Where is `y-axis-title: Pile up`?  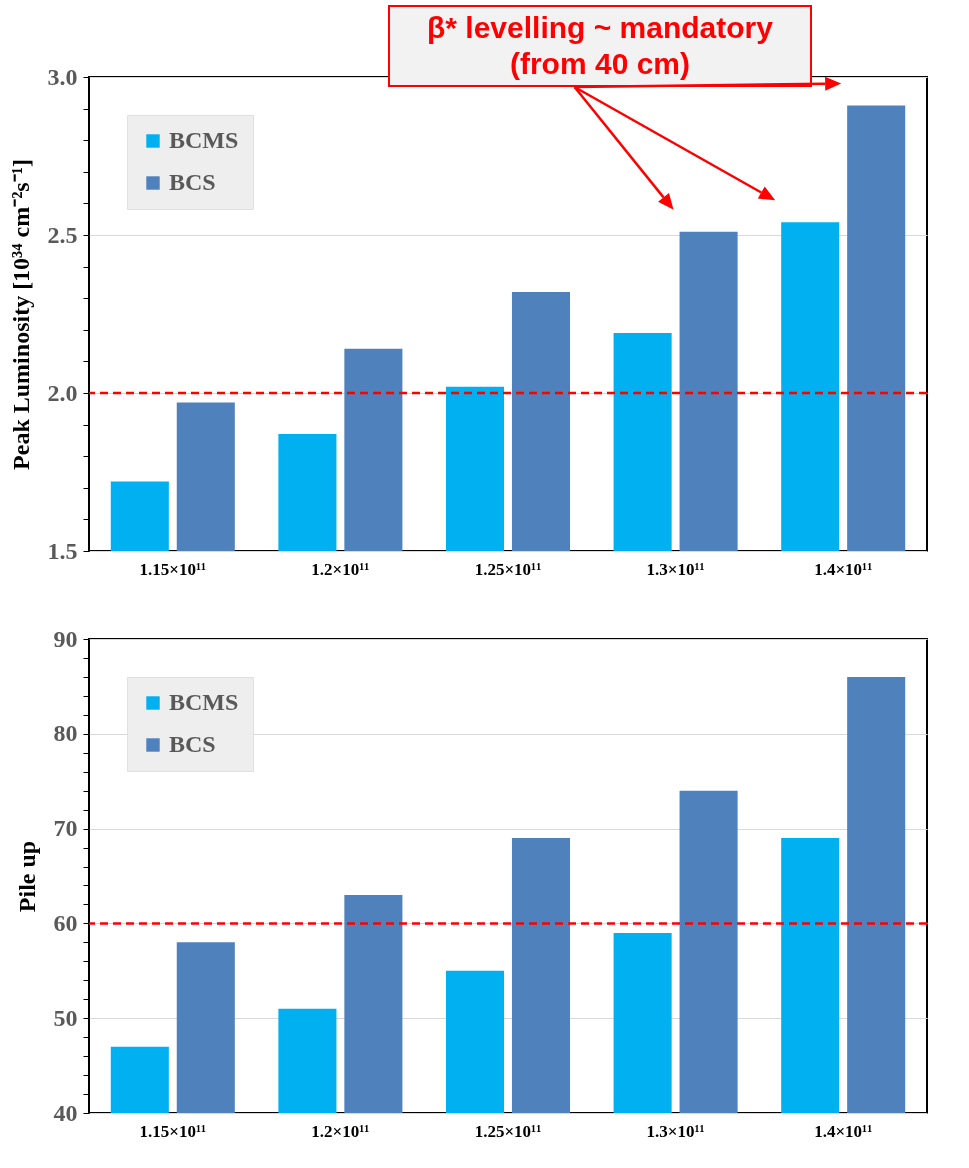
y-axis-title: Pile up is located at coordinates (26, 876).